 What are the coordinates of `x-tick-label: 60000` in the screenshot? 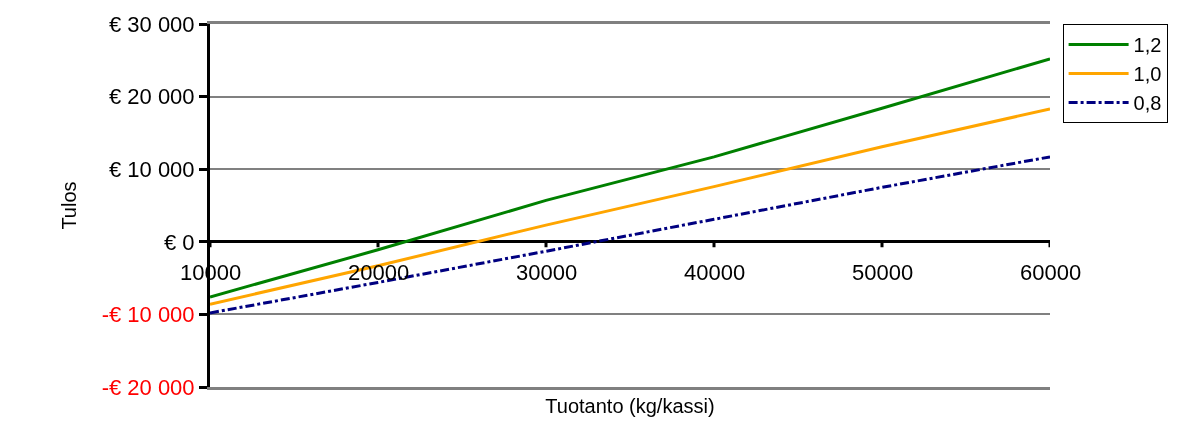 It's located at (1051, 272).